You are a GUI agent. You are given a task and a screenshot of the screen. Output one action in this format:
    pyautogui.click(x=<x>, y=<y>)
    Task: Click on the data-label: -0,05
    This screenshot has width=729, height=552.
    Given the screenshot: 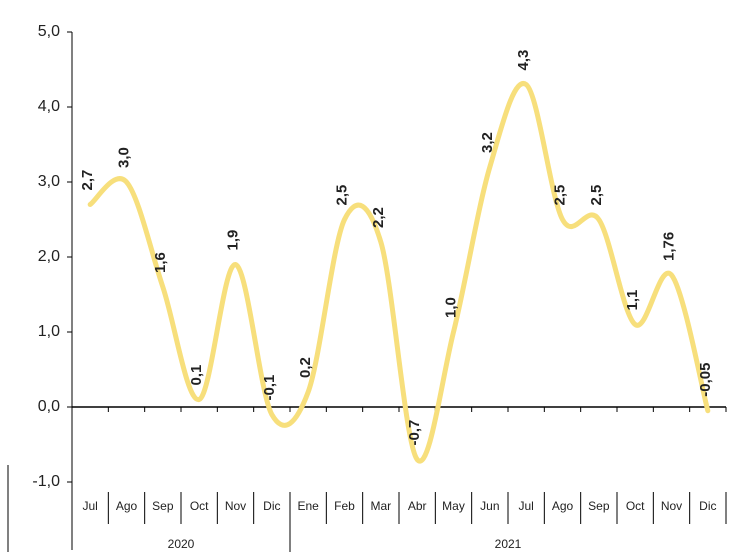 What is the action you would take?
    pyautogui.click(x=705, y=380)
    